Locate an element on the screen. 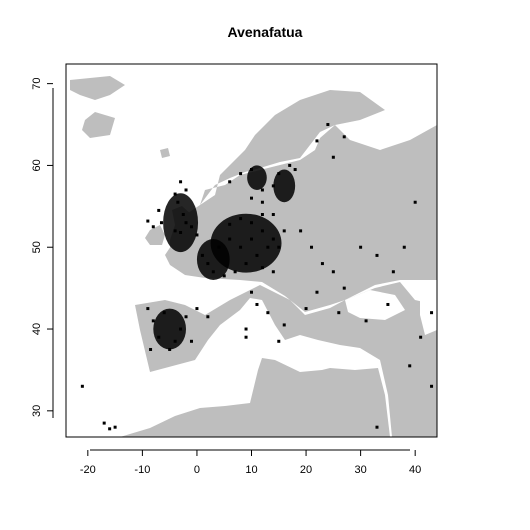  y-tick-label: 30 is located at coordinates (37, 411).